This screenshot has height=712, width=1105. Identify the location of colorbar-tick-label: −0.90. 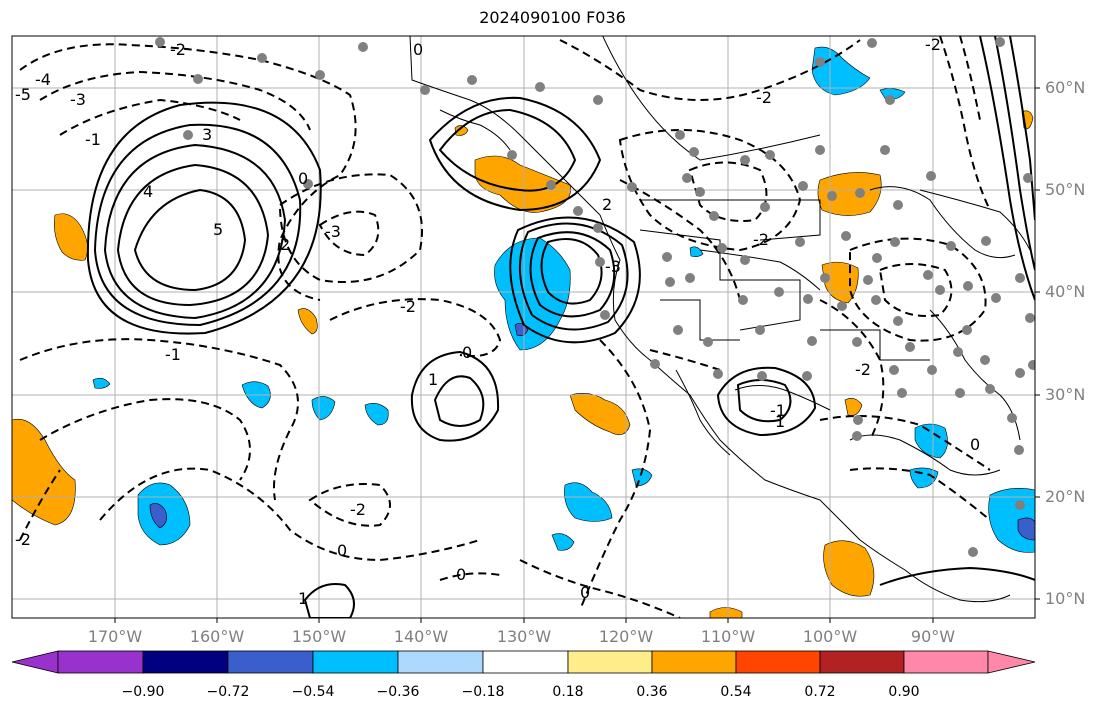
(143, 692).